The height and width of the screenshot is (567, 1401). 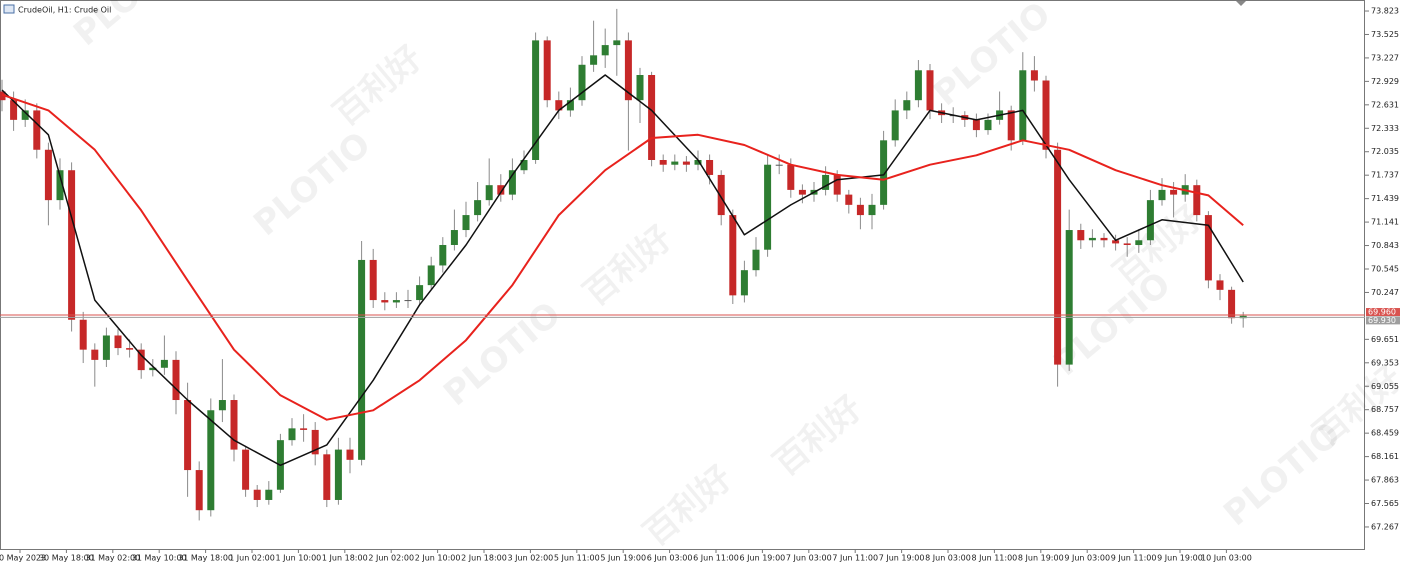 I want to click on x-tick-label: 31 May 02:00, so click(x=112, y=558).